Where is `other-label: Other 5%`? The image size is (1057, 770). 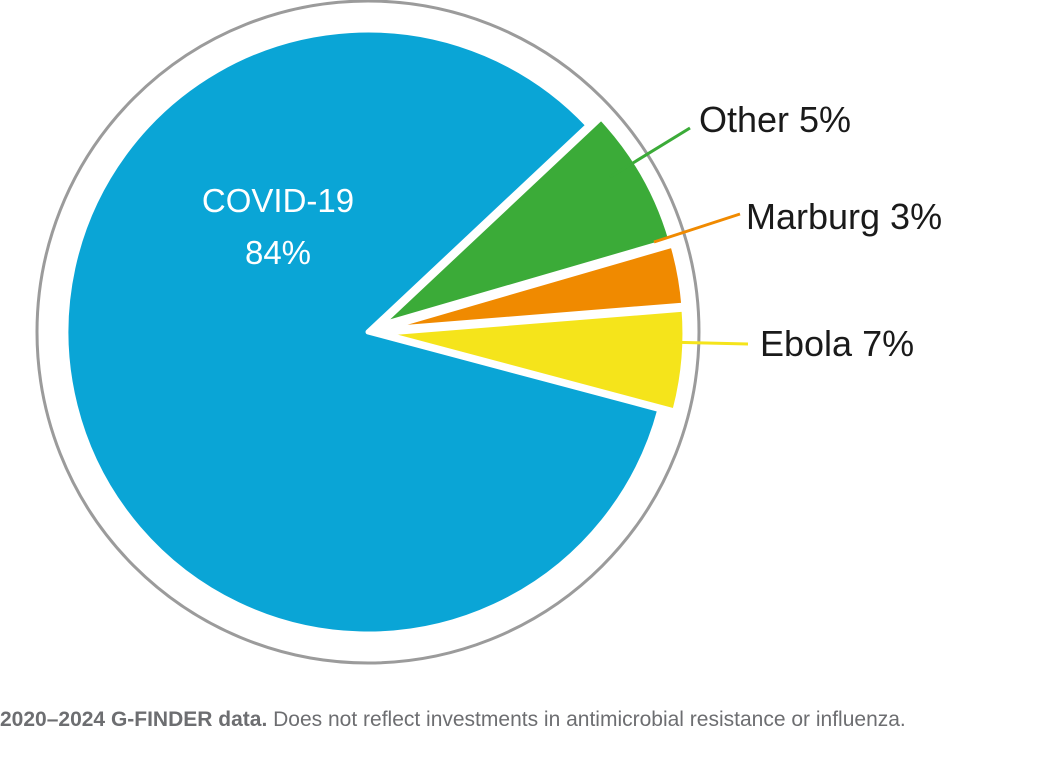
other-label: Other 5% is located at coordinates (775, 119).